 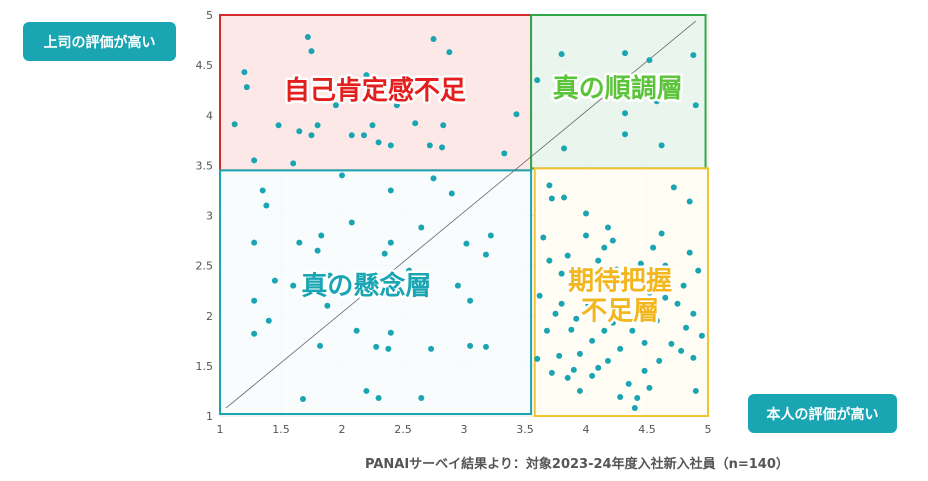 I want to click on quadrant-label-expectation-gap: 不足層, so click(x=620, y=312).